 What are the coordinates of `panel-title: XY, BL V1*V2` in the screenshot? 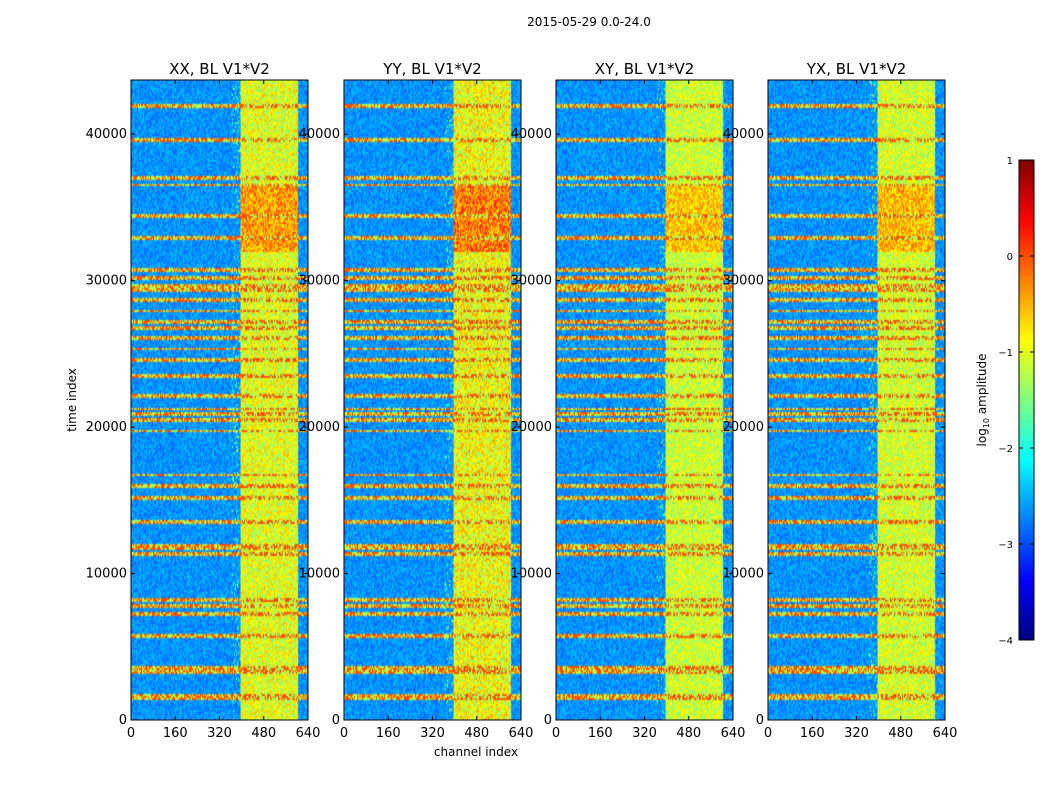 It's located at (645, 69).